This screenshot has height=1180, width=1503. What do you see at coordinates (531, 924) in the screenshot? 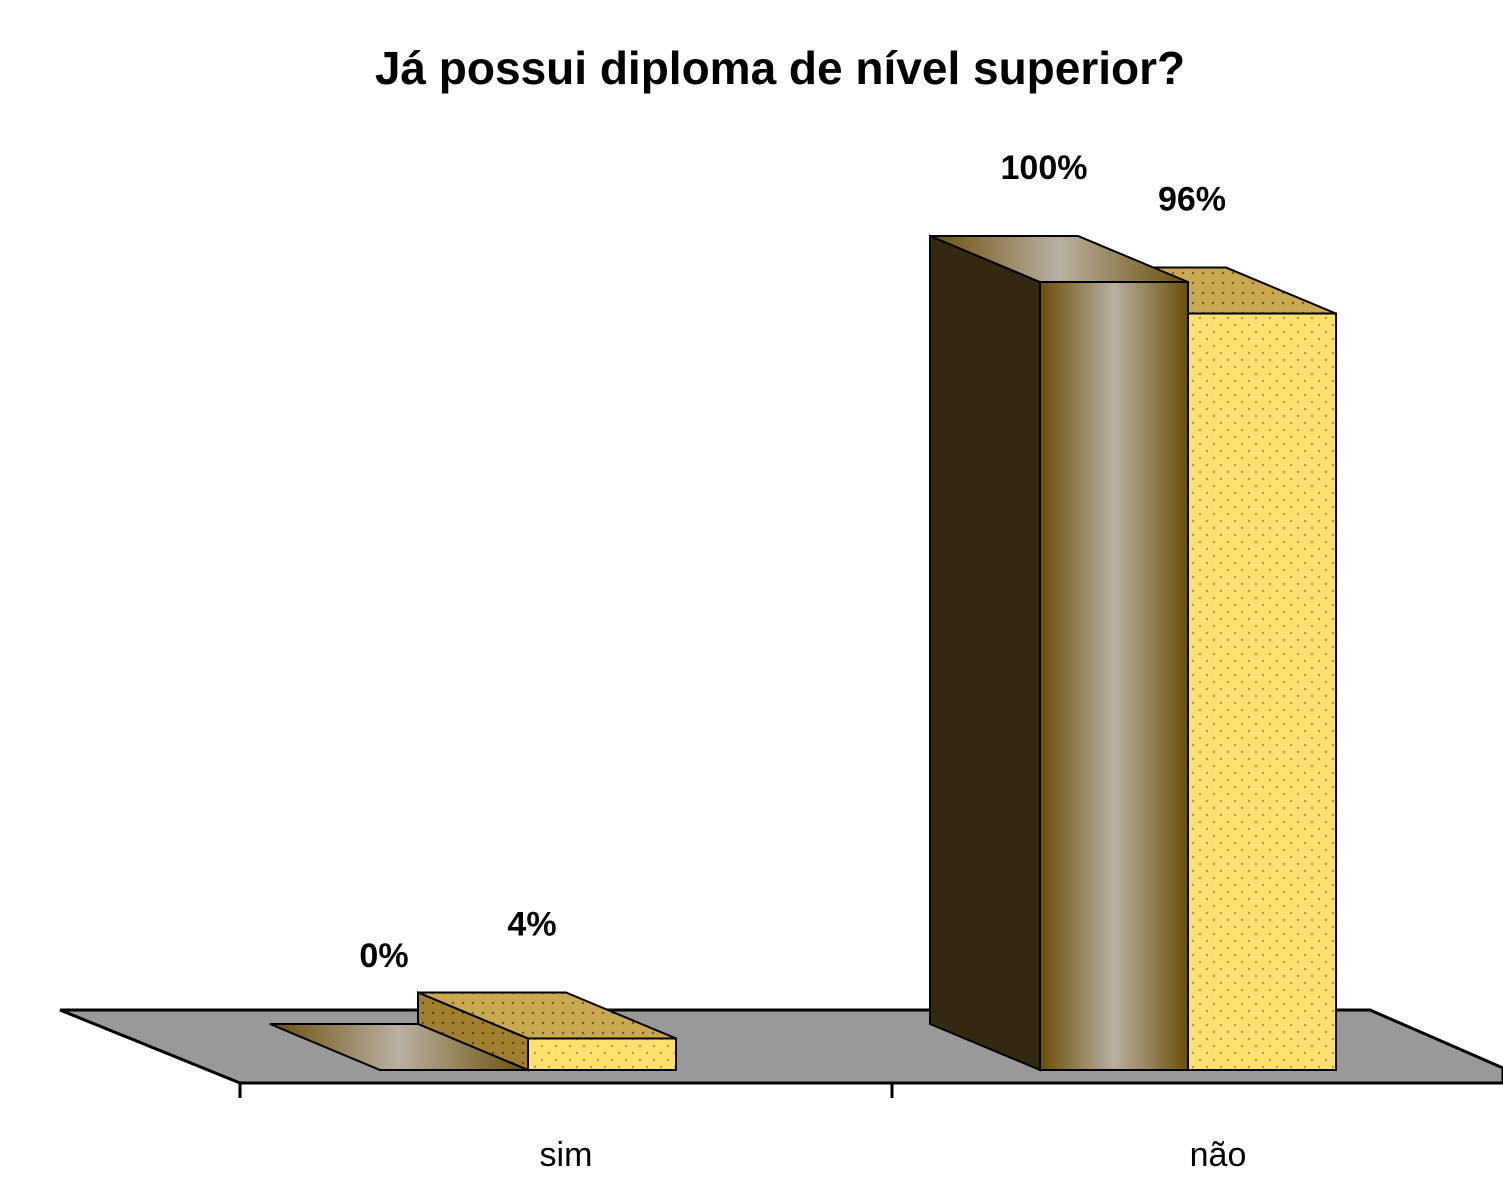
I see `data-label: 4%` at bounding box center [531, 924].